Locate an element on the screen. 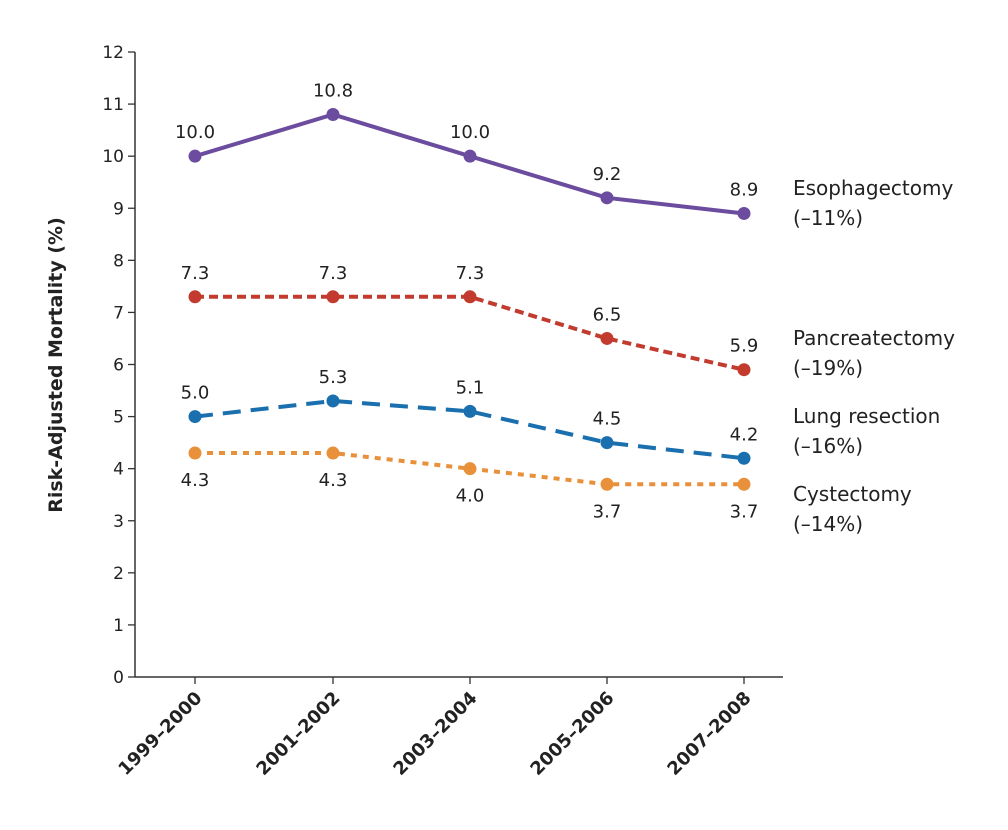  y-tick-label: 3 is located at coordinates (118, 522).